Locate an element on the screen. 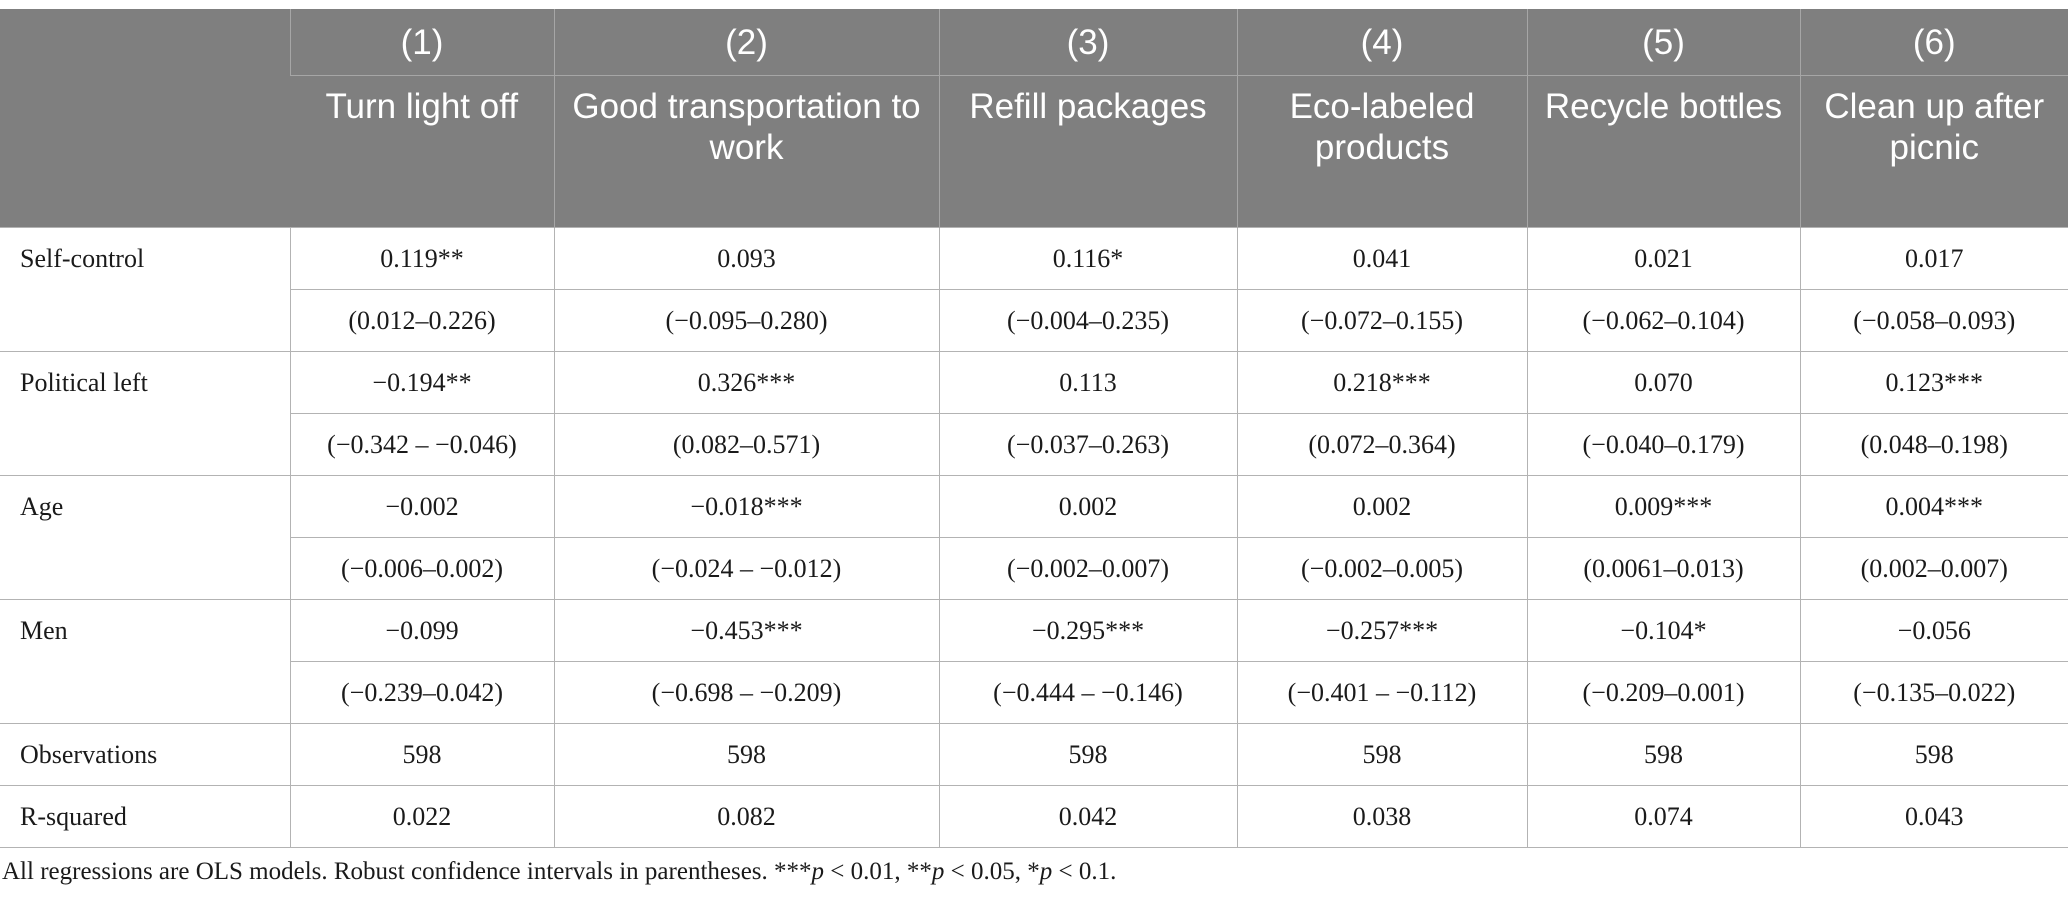 The height and width of the screenshot is (906, 2068). interval-cell: (−0.024 – −0.012) is located at coordinates (746, 568).